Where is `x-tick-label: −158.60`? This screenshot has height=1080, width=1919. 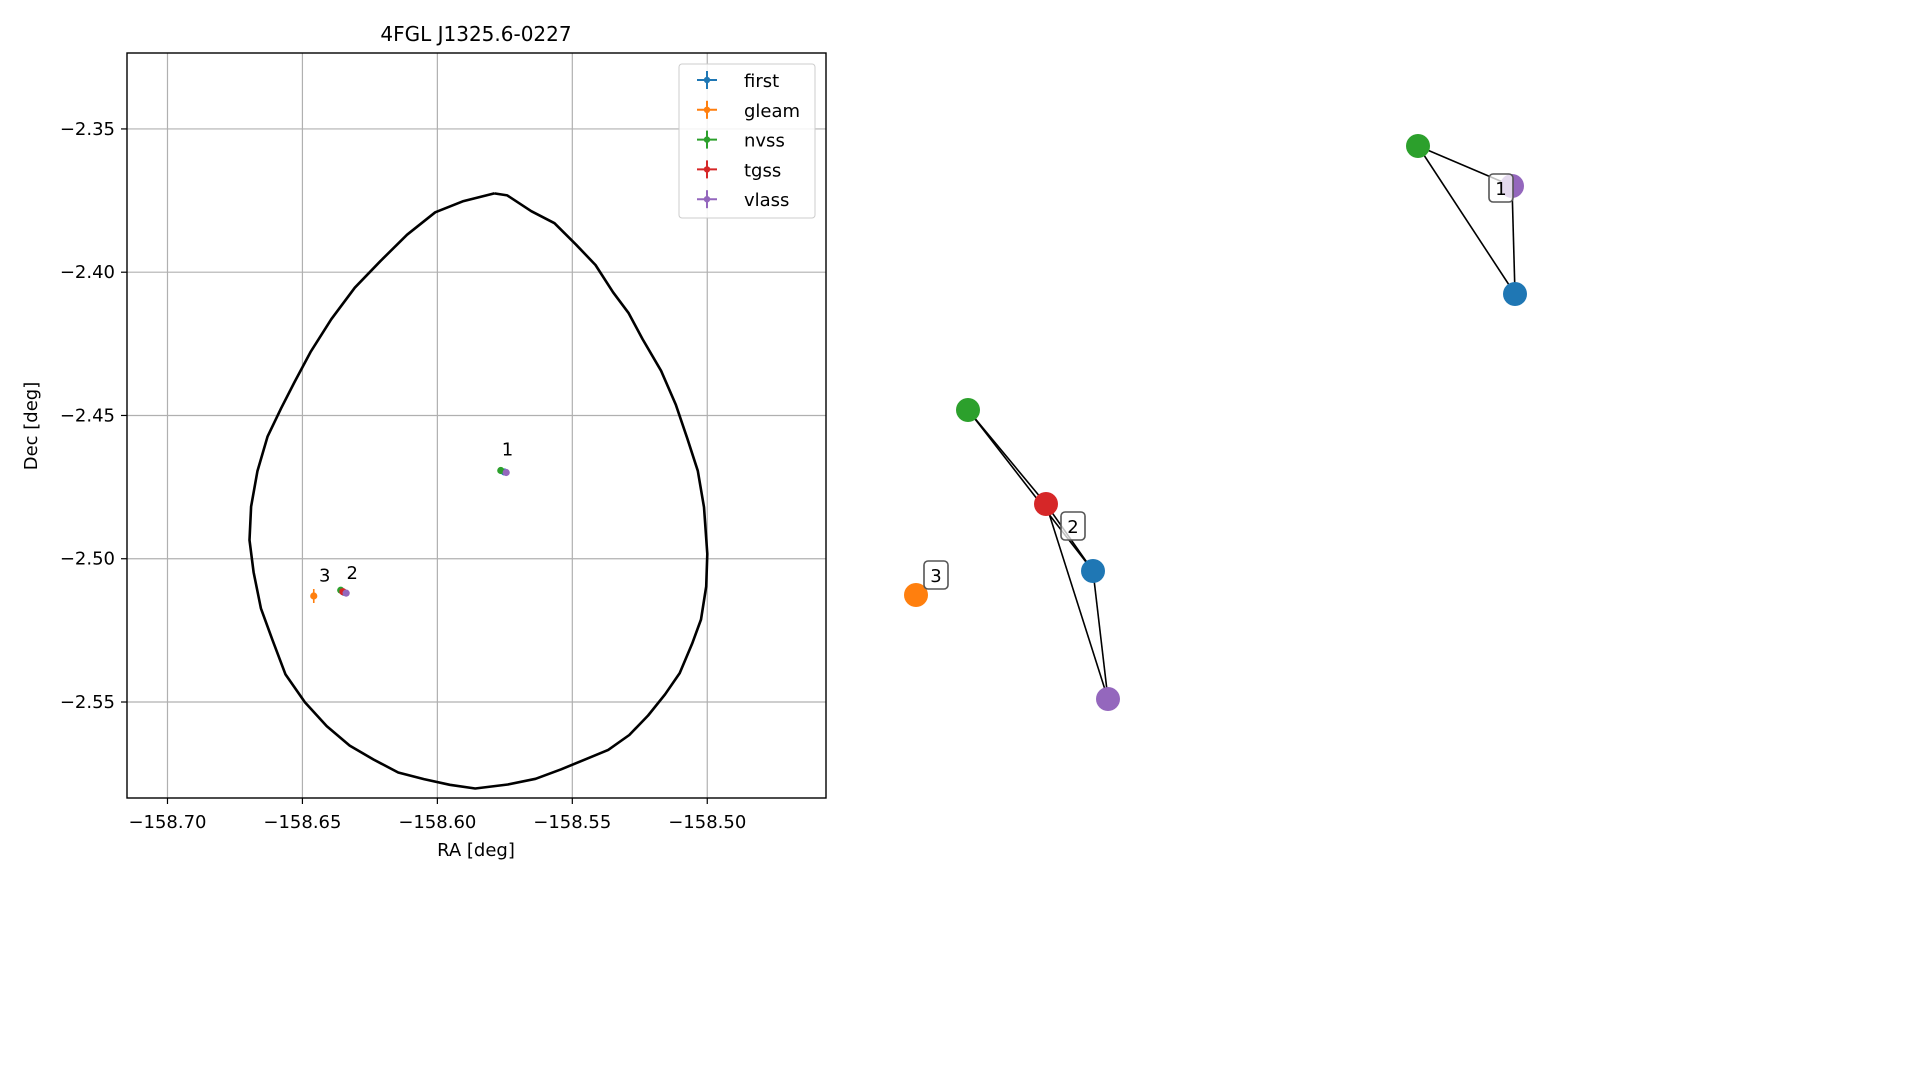 x-tick-label: −158.60 is located at coordinates (437, 822).